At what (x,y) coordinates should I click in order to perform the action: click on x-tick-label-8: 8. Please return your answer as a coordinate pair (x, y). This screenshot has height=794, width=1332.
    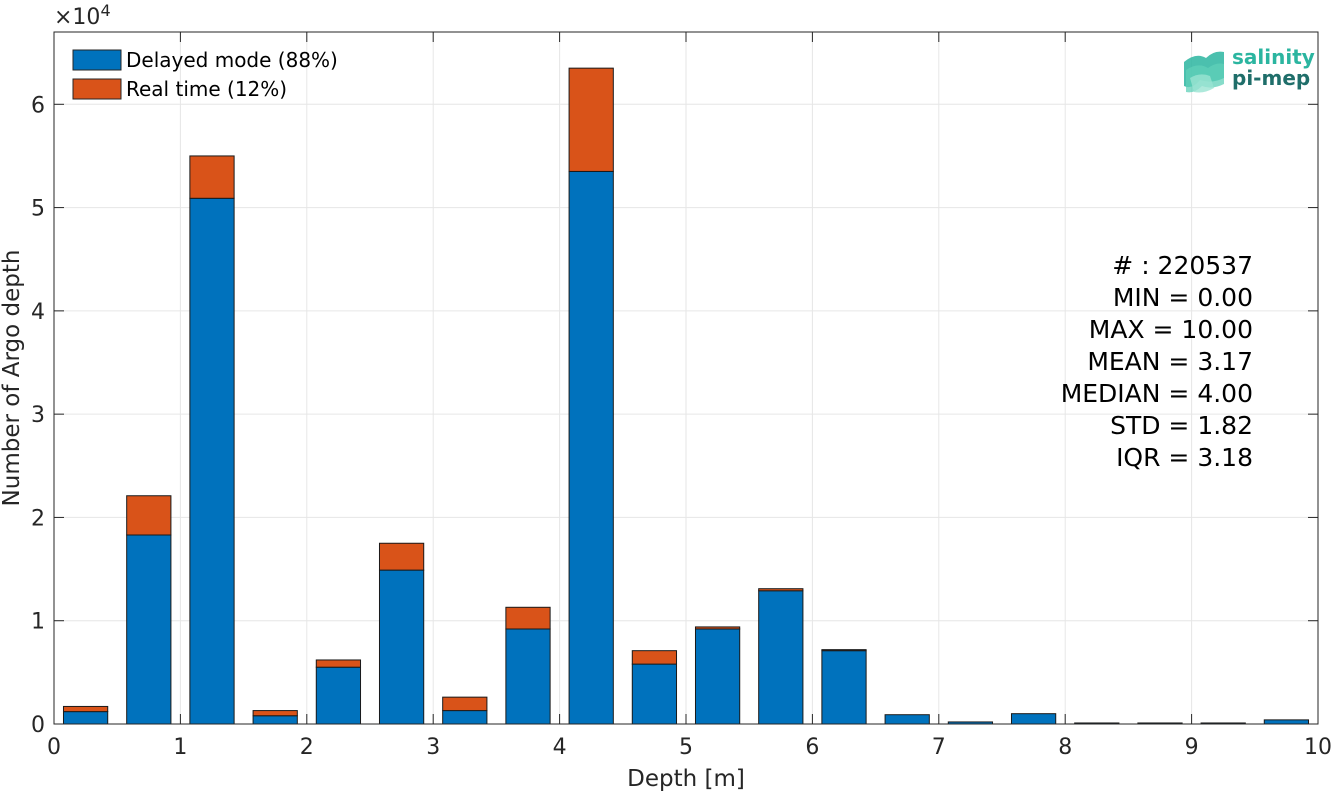
    Looking at the image, I should click on (1065, 747).